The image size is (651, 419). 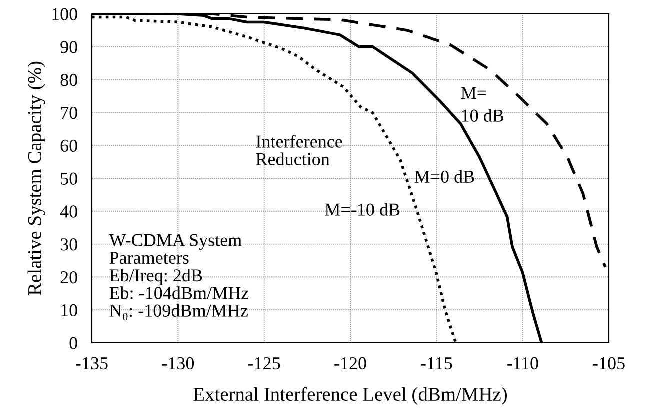 I want to click on y-tick-label: 20, so click(x=69, y=277).